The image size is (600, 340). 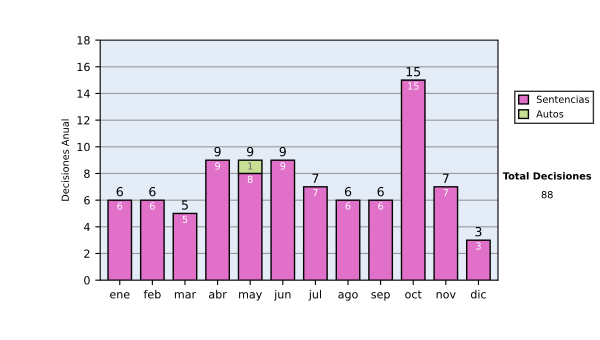 I want to click on y-tick-label: 12, so click(x=84, y=120).